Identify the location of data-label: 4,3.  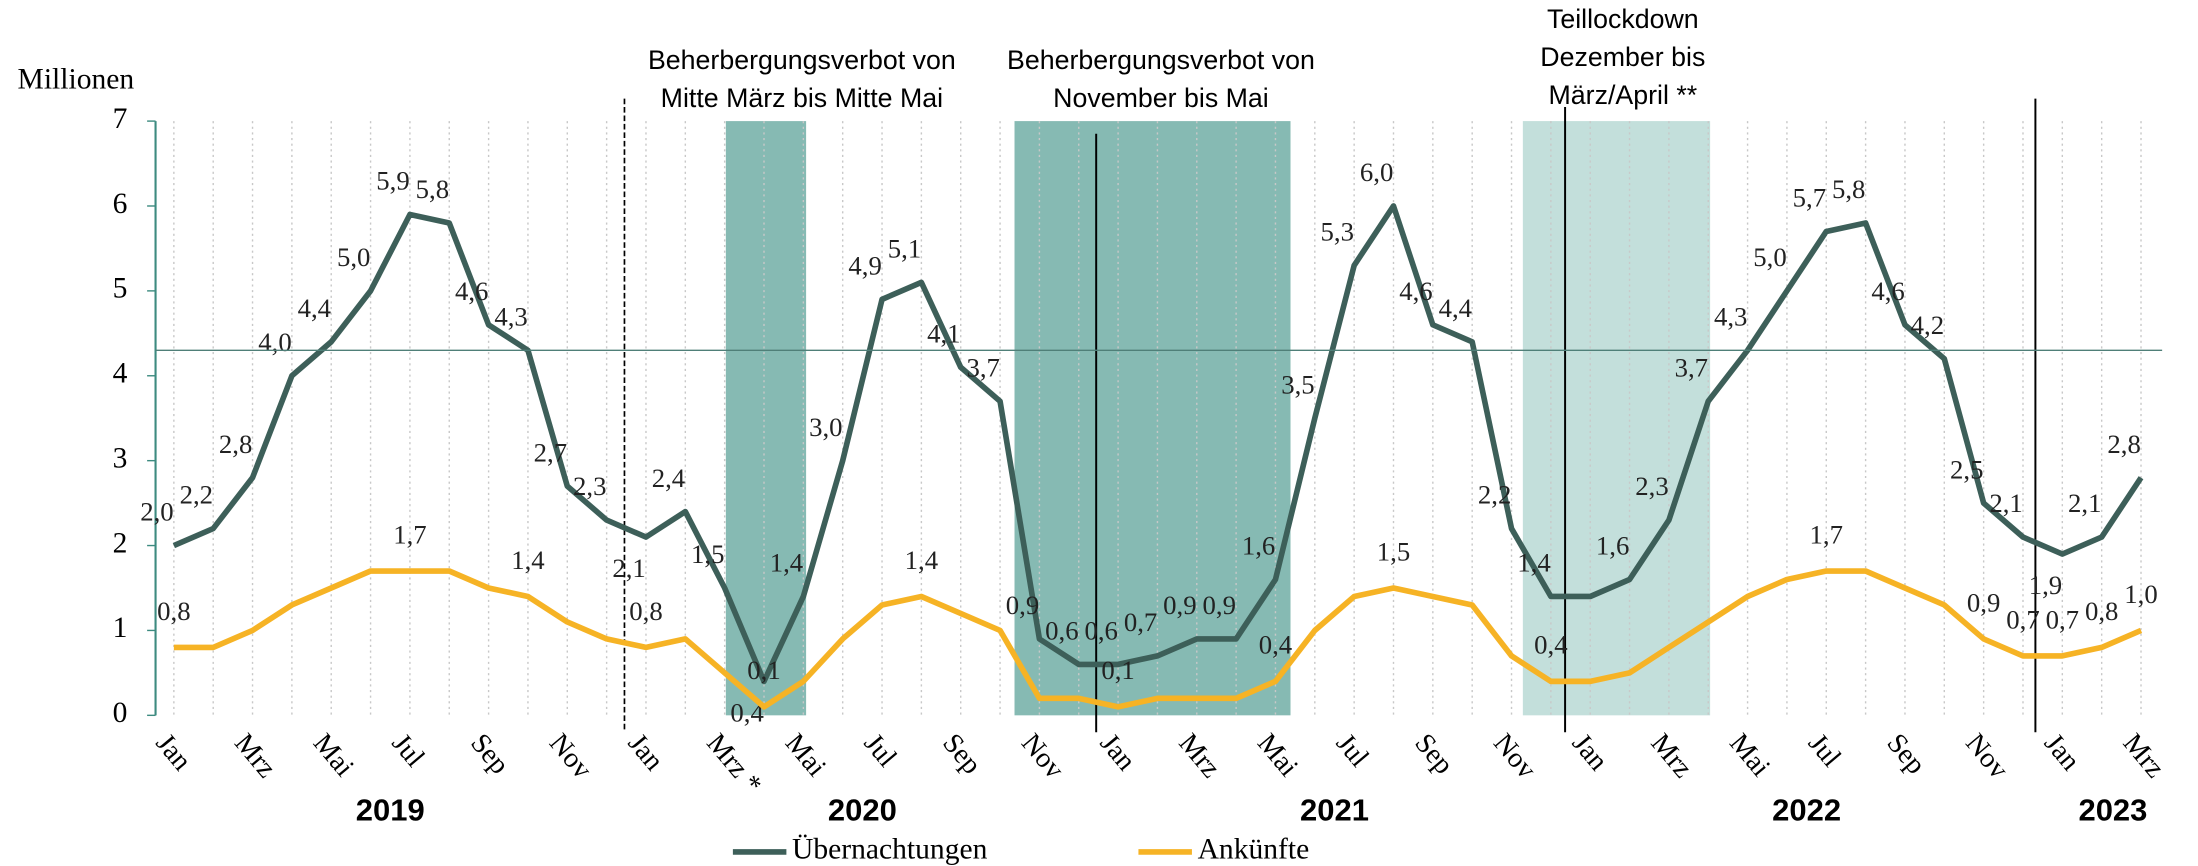
(1730, 316).